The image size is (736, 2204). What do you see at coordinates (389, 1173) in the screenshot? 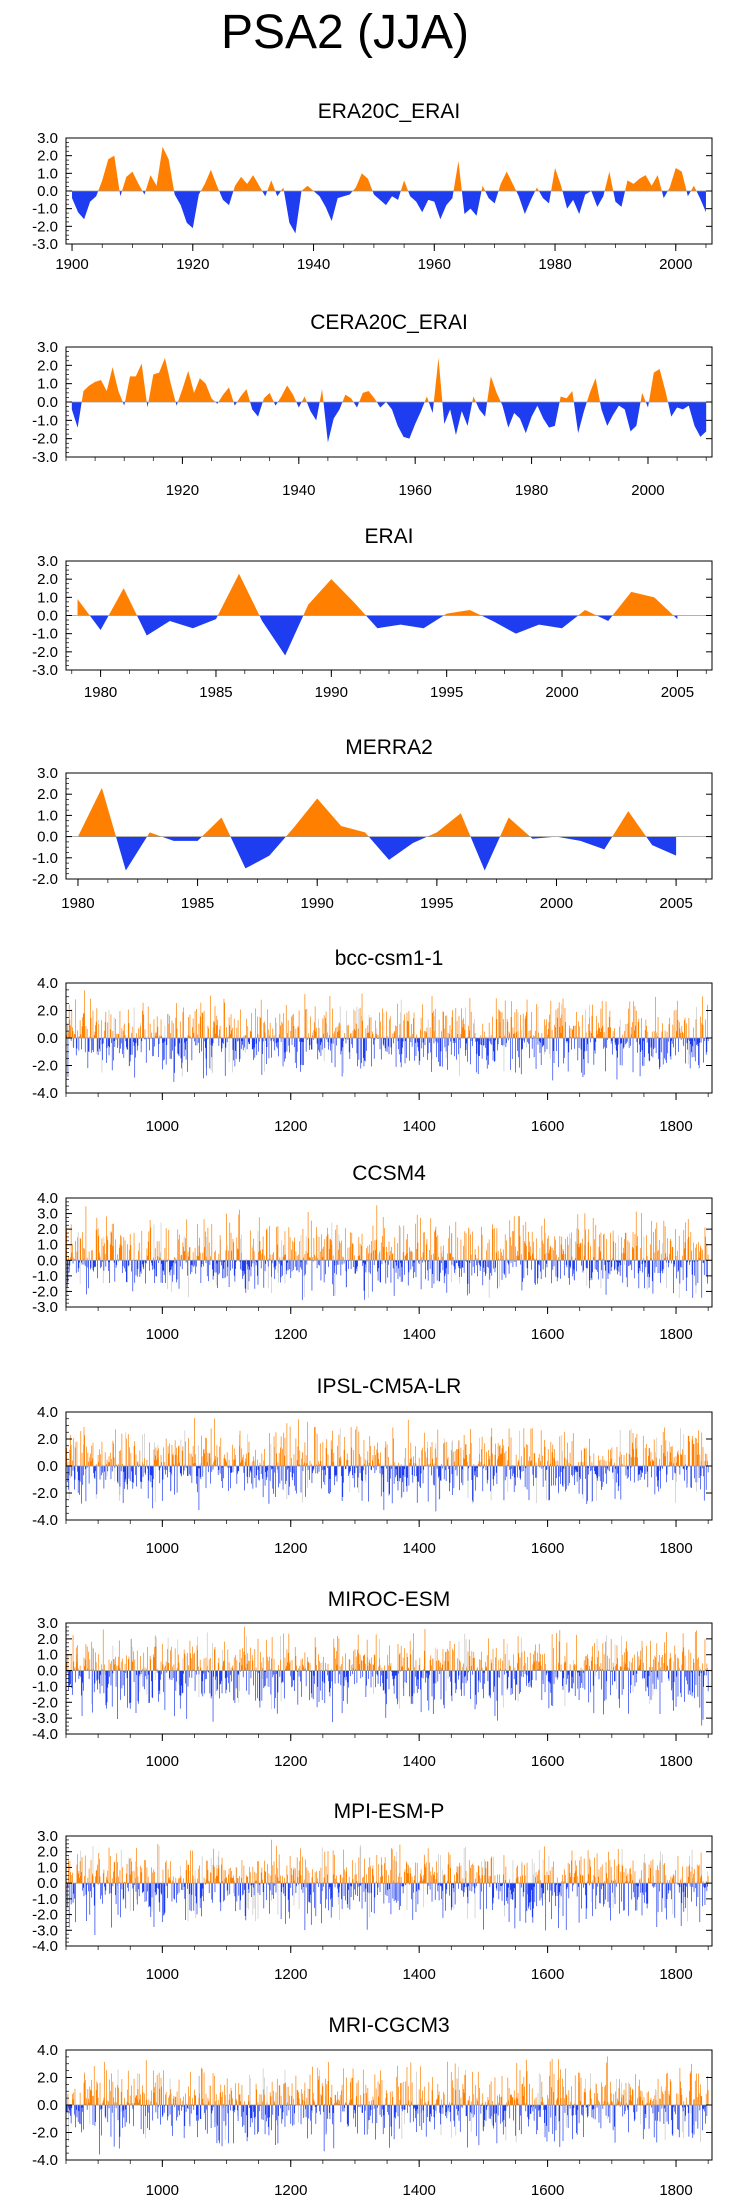
I see `panel-title: CCSM4` at bounding box center [389, 1173].